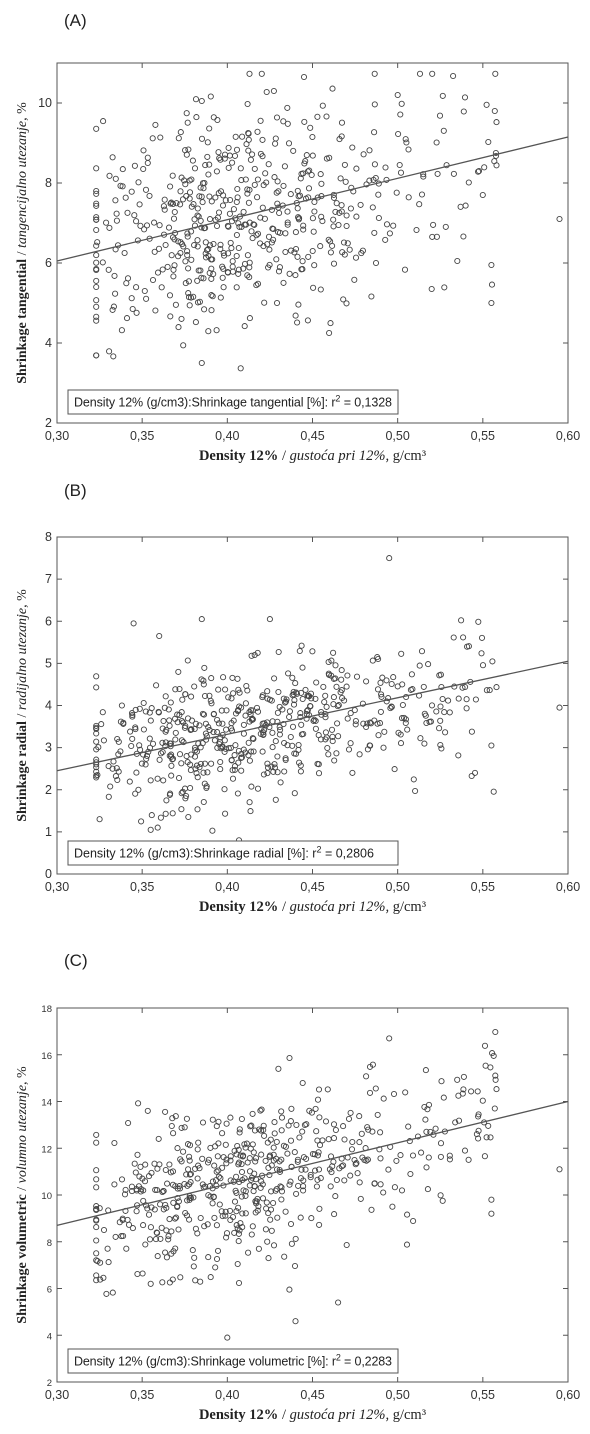 This screenshot has height=1434, width=590. What do you see at coordinates (22, 321) in the screenshot?
I see `y-axis-title-main: Shrinkage tangential` at bounding box center [22, 321].